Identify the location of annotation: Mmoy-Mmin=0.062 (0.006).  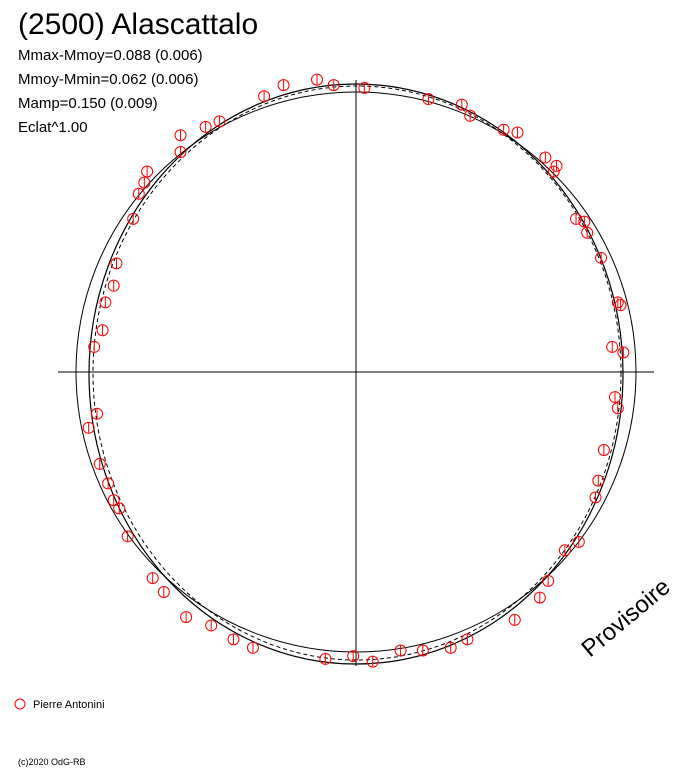
(108, 79).